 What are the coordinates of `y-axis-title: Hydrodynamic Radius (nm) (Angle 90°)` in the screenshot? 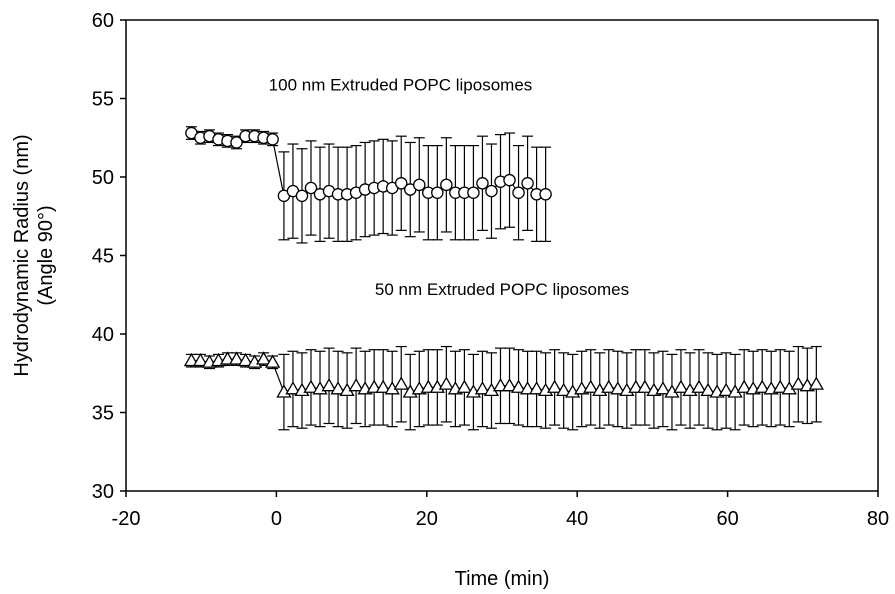 It's located at (34, 255).